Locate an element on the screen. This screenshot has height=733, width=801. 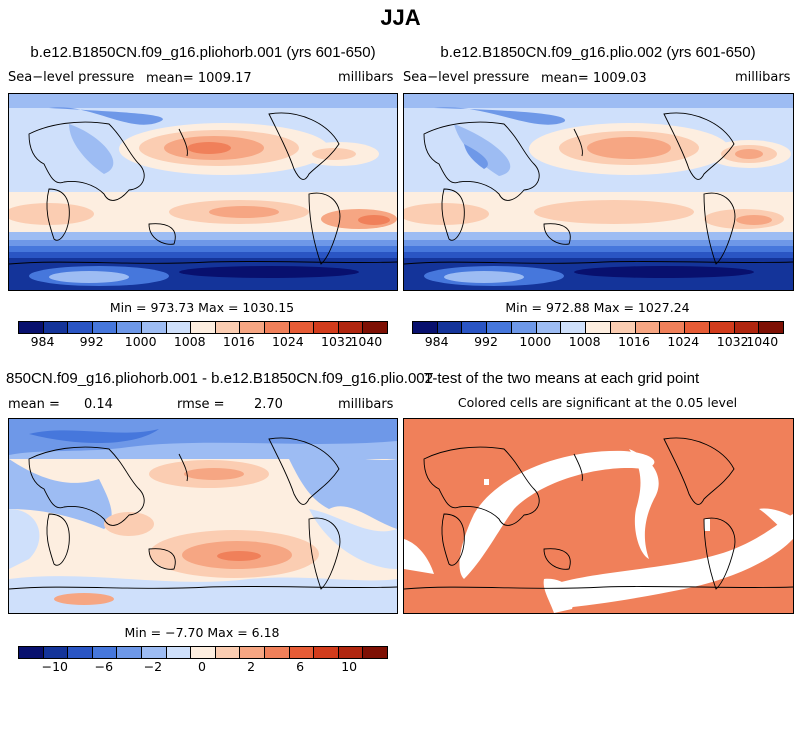
panel4-map is located at coordinates (598, 516).